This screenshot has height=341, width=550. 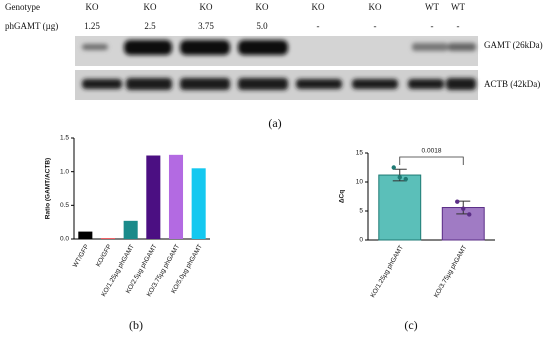 What do you see at coordinates (136, 325) in the screenshot?
I see `panel-label: (b)` at bounding box center [136, 325].